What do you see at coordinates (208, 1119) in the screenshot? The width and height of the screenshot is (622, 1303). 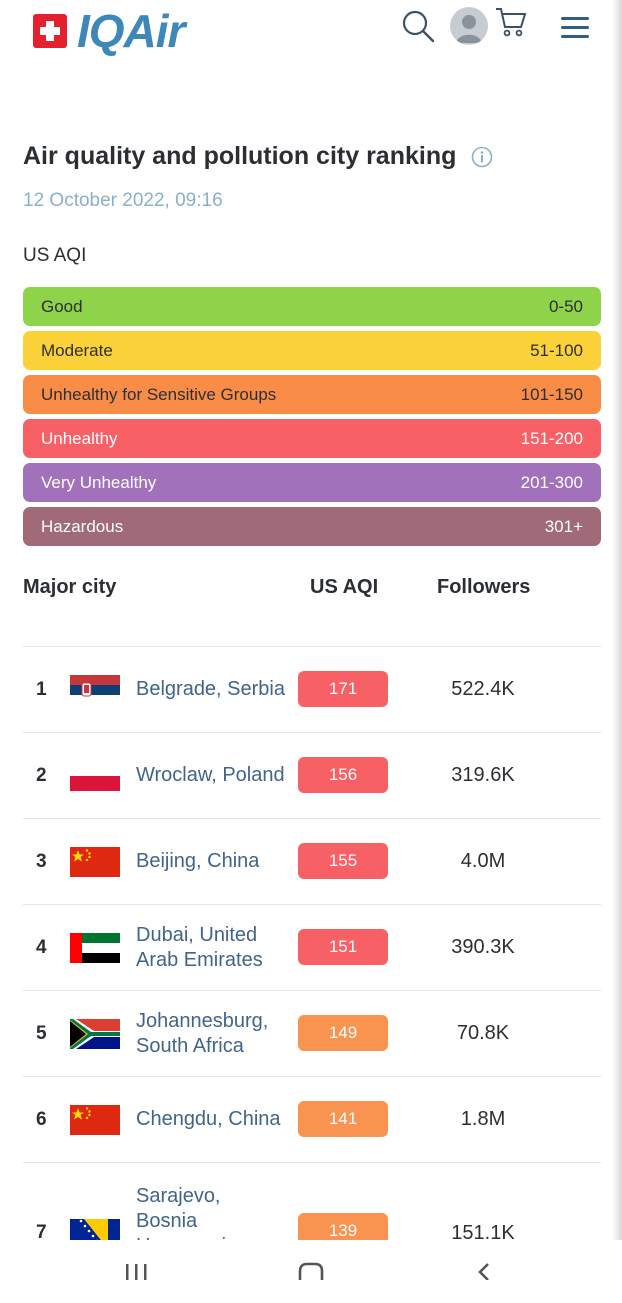 I see `city-link: Chengdu, China` at bounding box center [208, 1119].